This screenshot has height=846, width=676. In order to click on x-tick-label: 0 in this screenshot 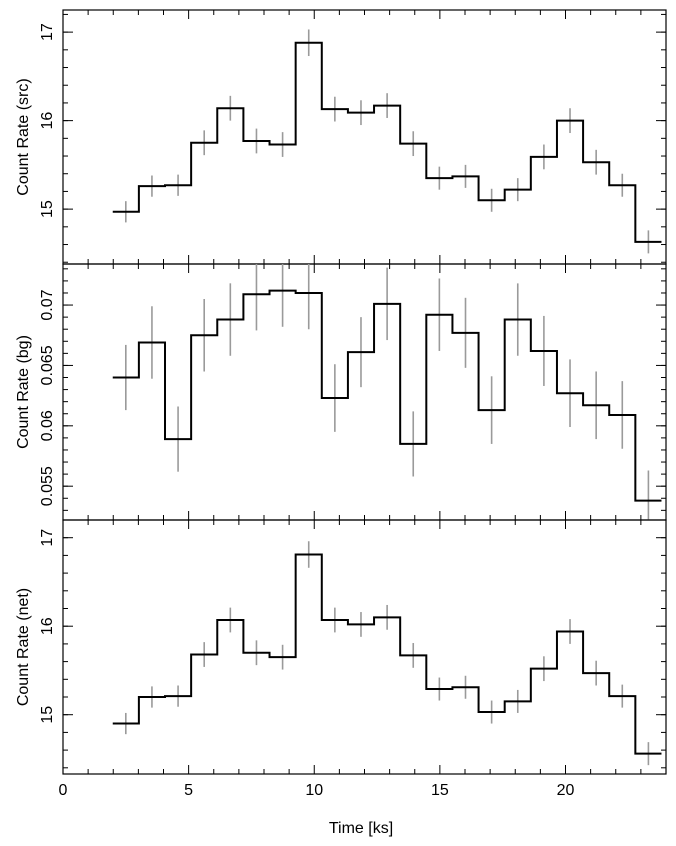, I will do `click(63, 790)`.